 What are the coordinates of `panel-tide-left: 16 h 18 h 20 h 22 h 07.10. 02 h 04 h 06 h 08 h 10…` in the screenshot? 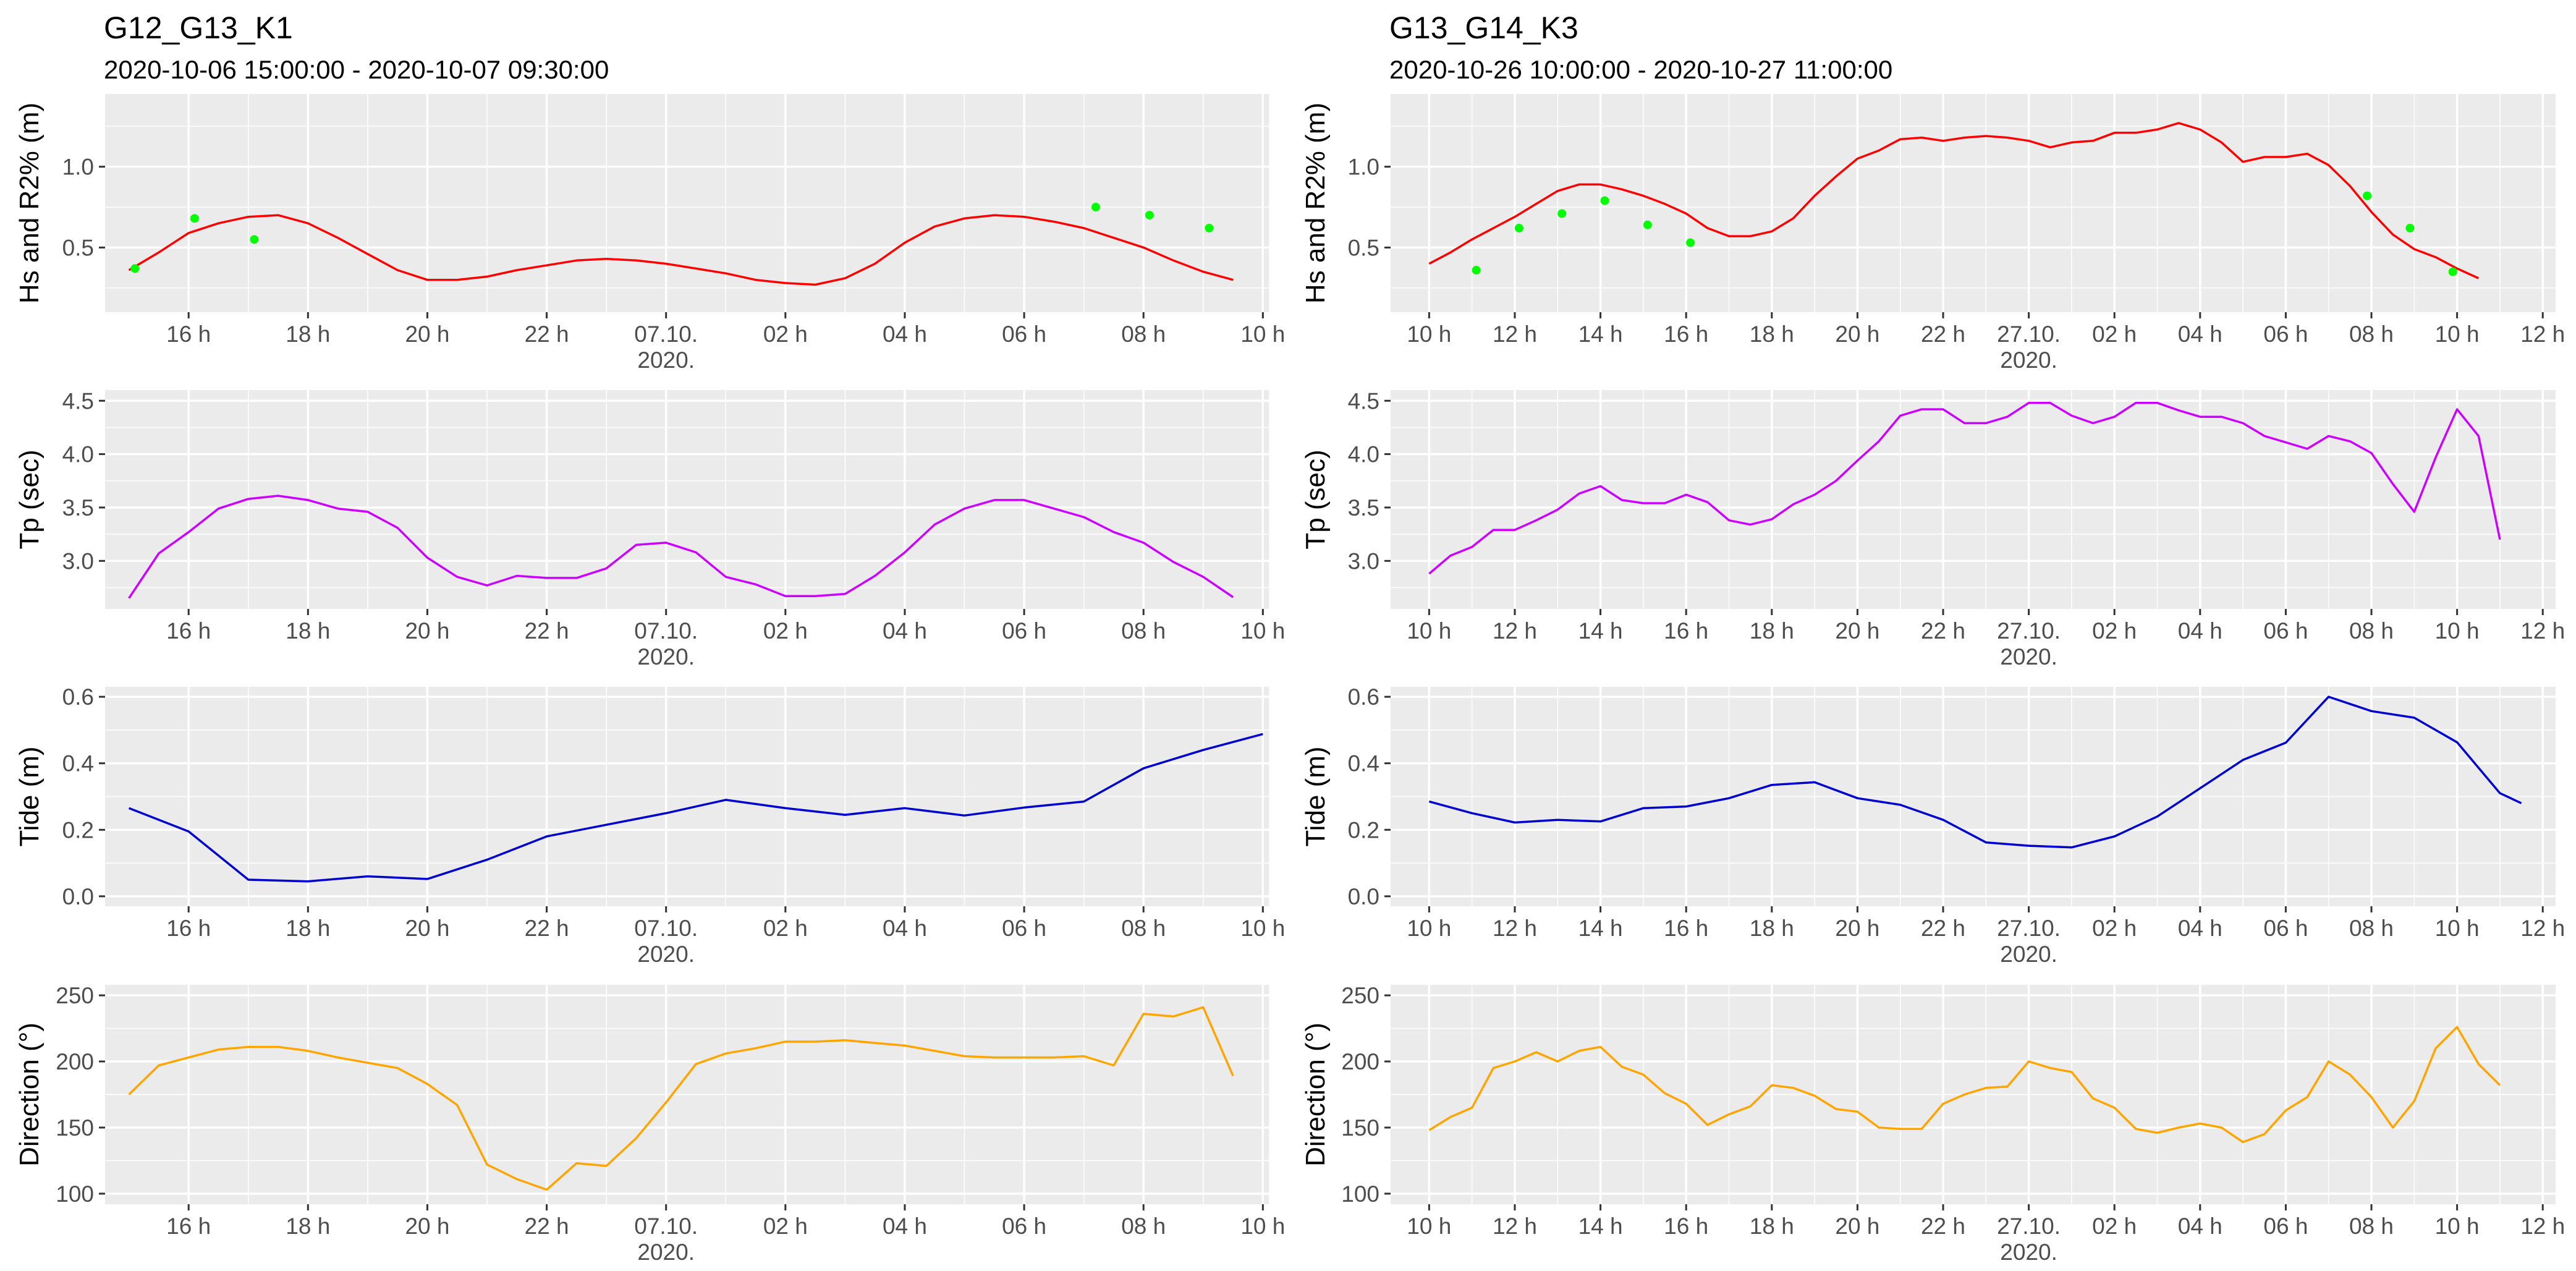 It's located at (649, 826).